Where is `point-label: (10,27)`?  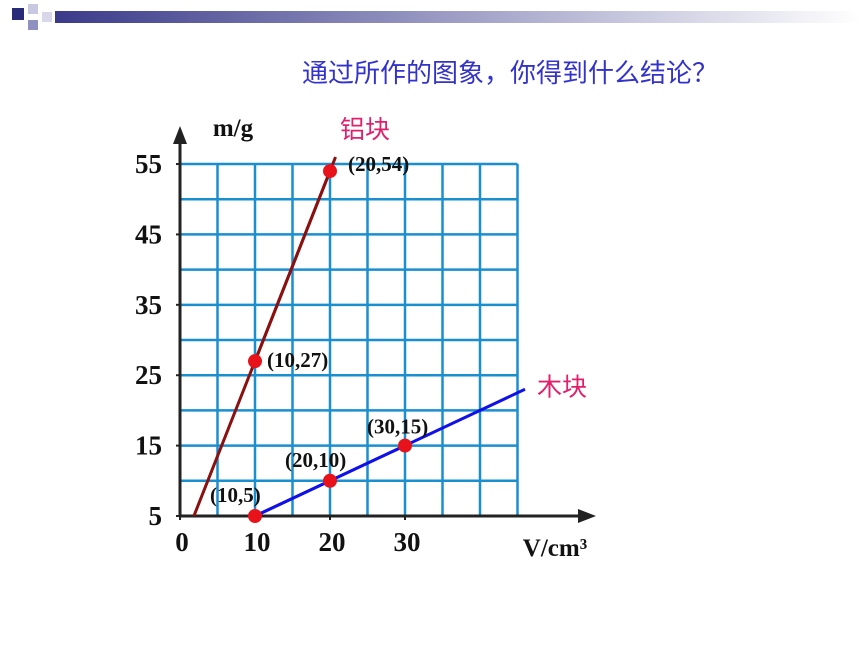 point-label: (10,27) is located at coordinates (297, 360).